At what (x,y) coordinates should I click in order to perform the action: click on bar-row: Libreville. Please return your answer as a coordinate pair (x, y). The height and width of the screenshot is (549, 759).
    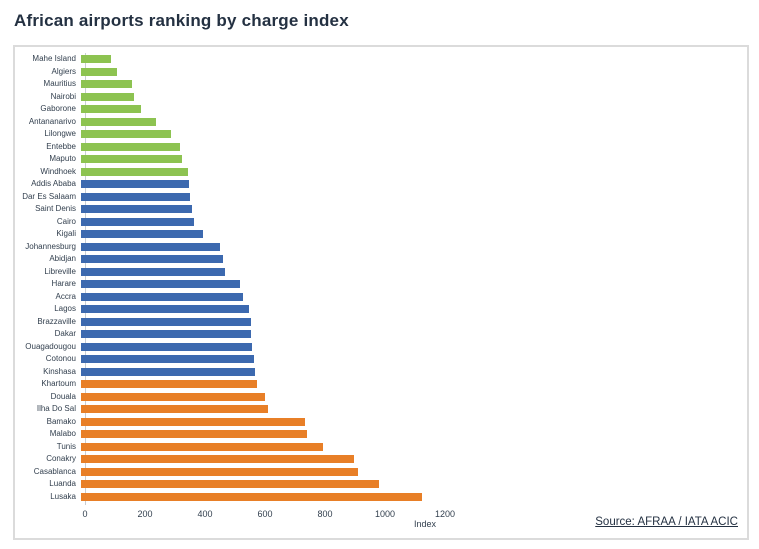
    Looking at the image, I should click on (381, 272).